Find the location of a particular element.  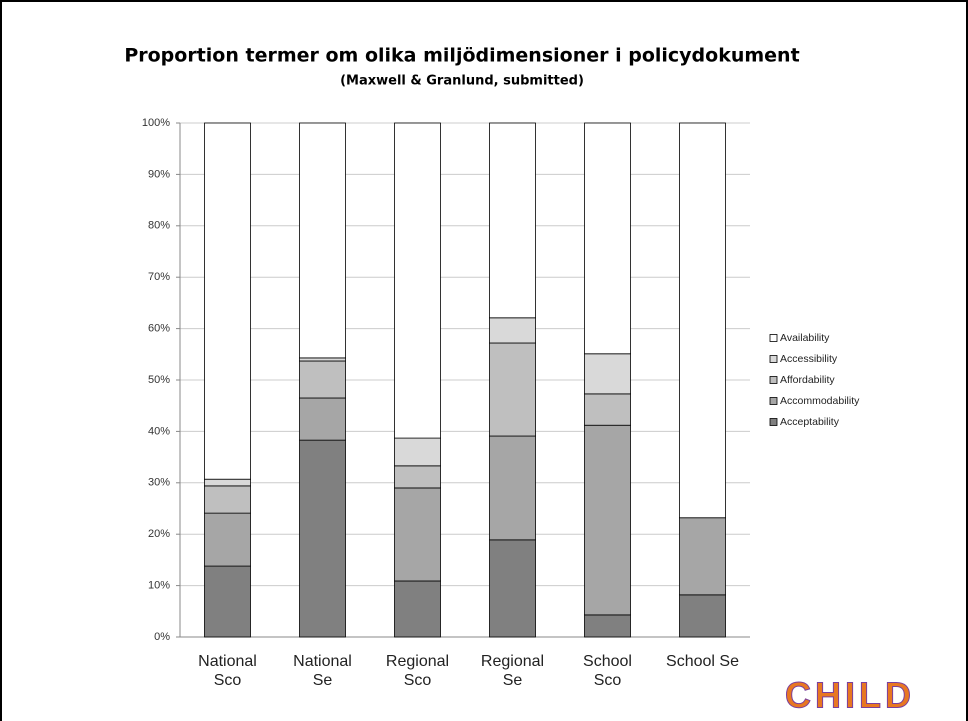

y-tick-label: 80% is located at coordinates (159, 226).